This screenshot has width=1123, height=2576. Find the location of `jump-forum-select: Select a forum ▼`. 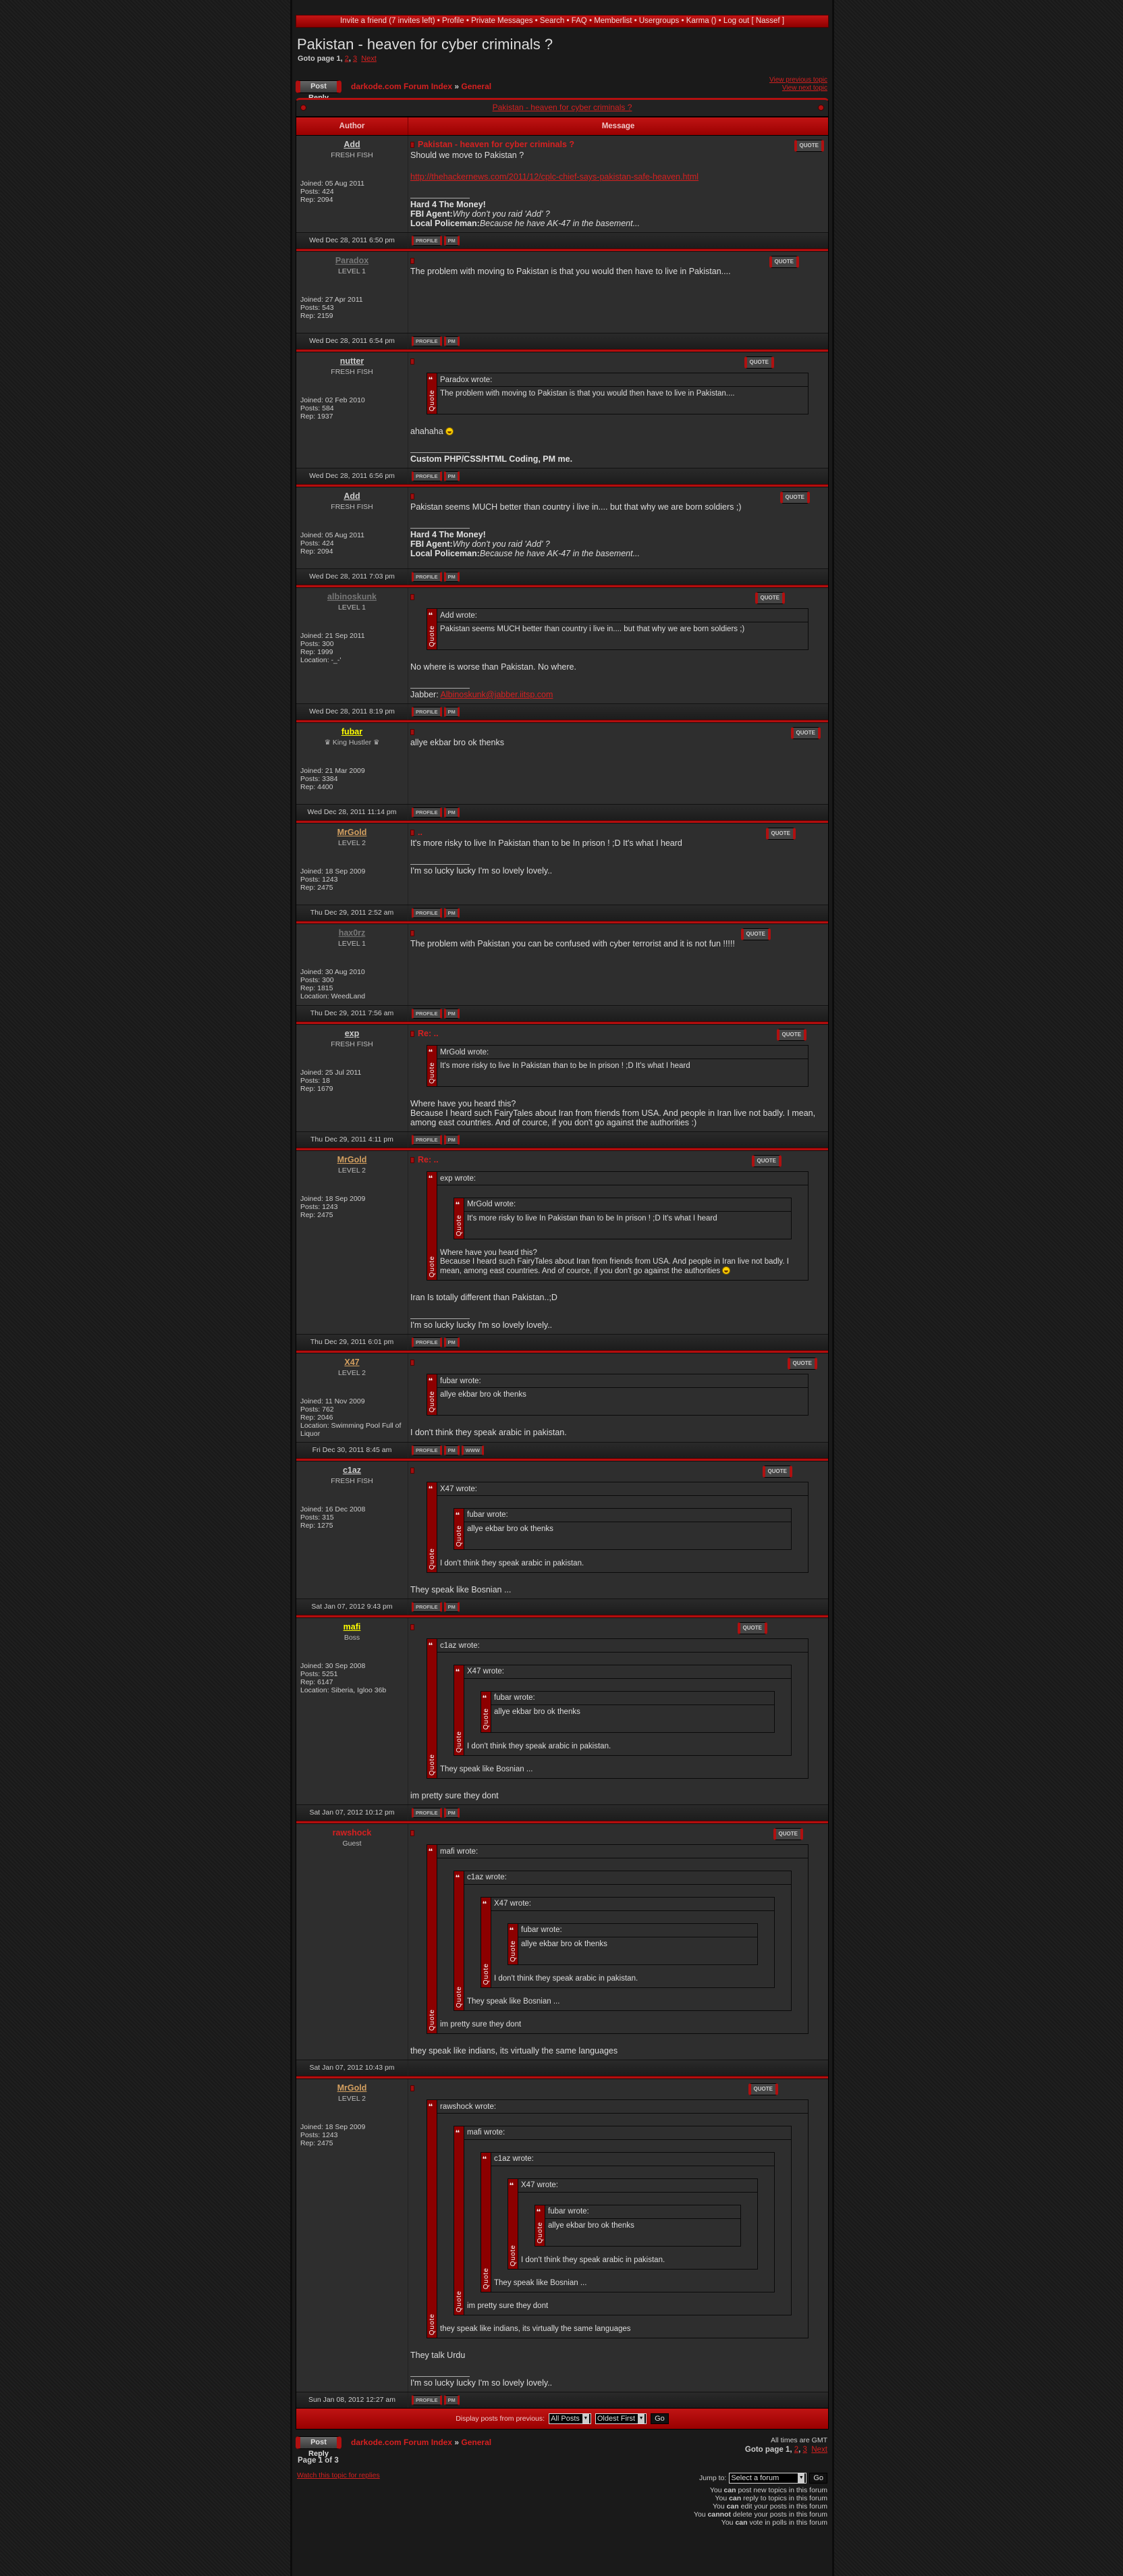

jump-forum-select: Select a forum ▼ is located at coordinates (768, 2479).